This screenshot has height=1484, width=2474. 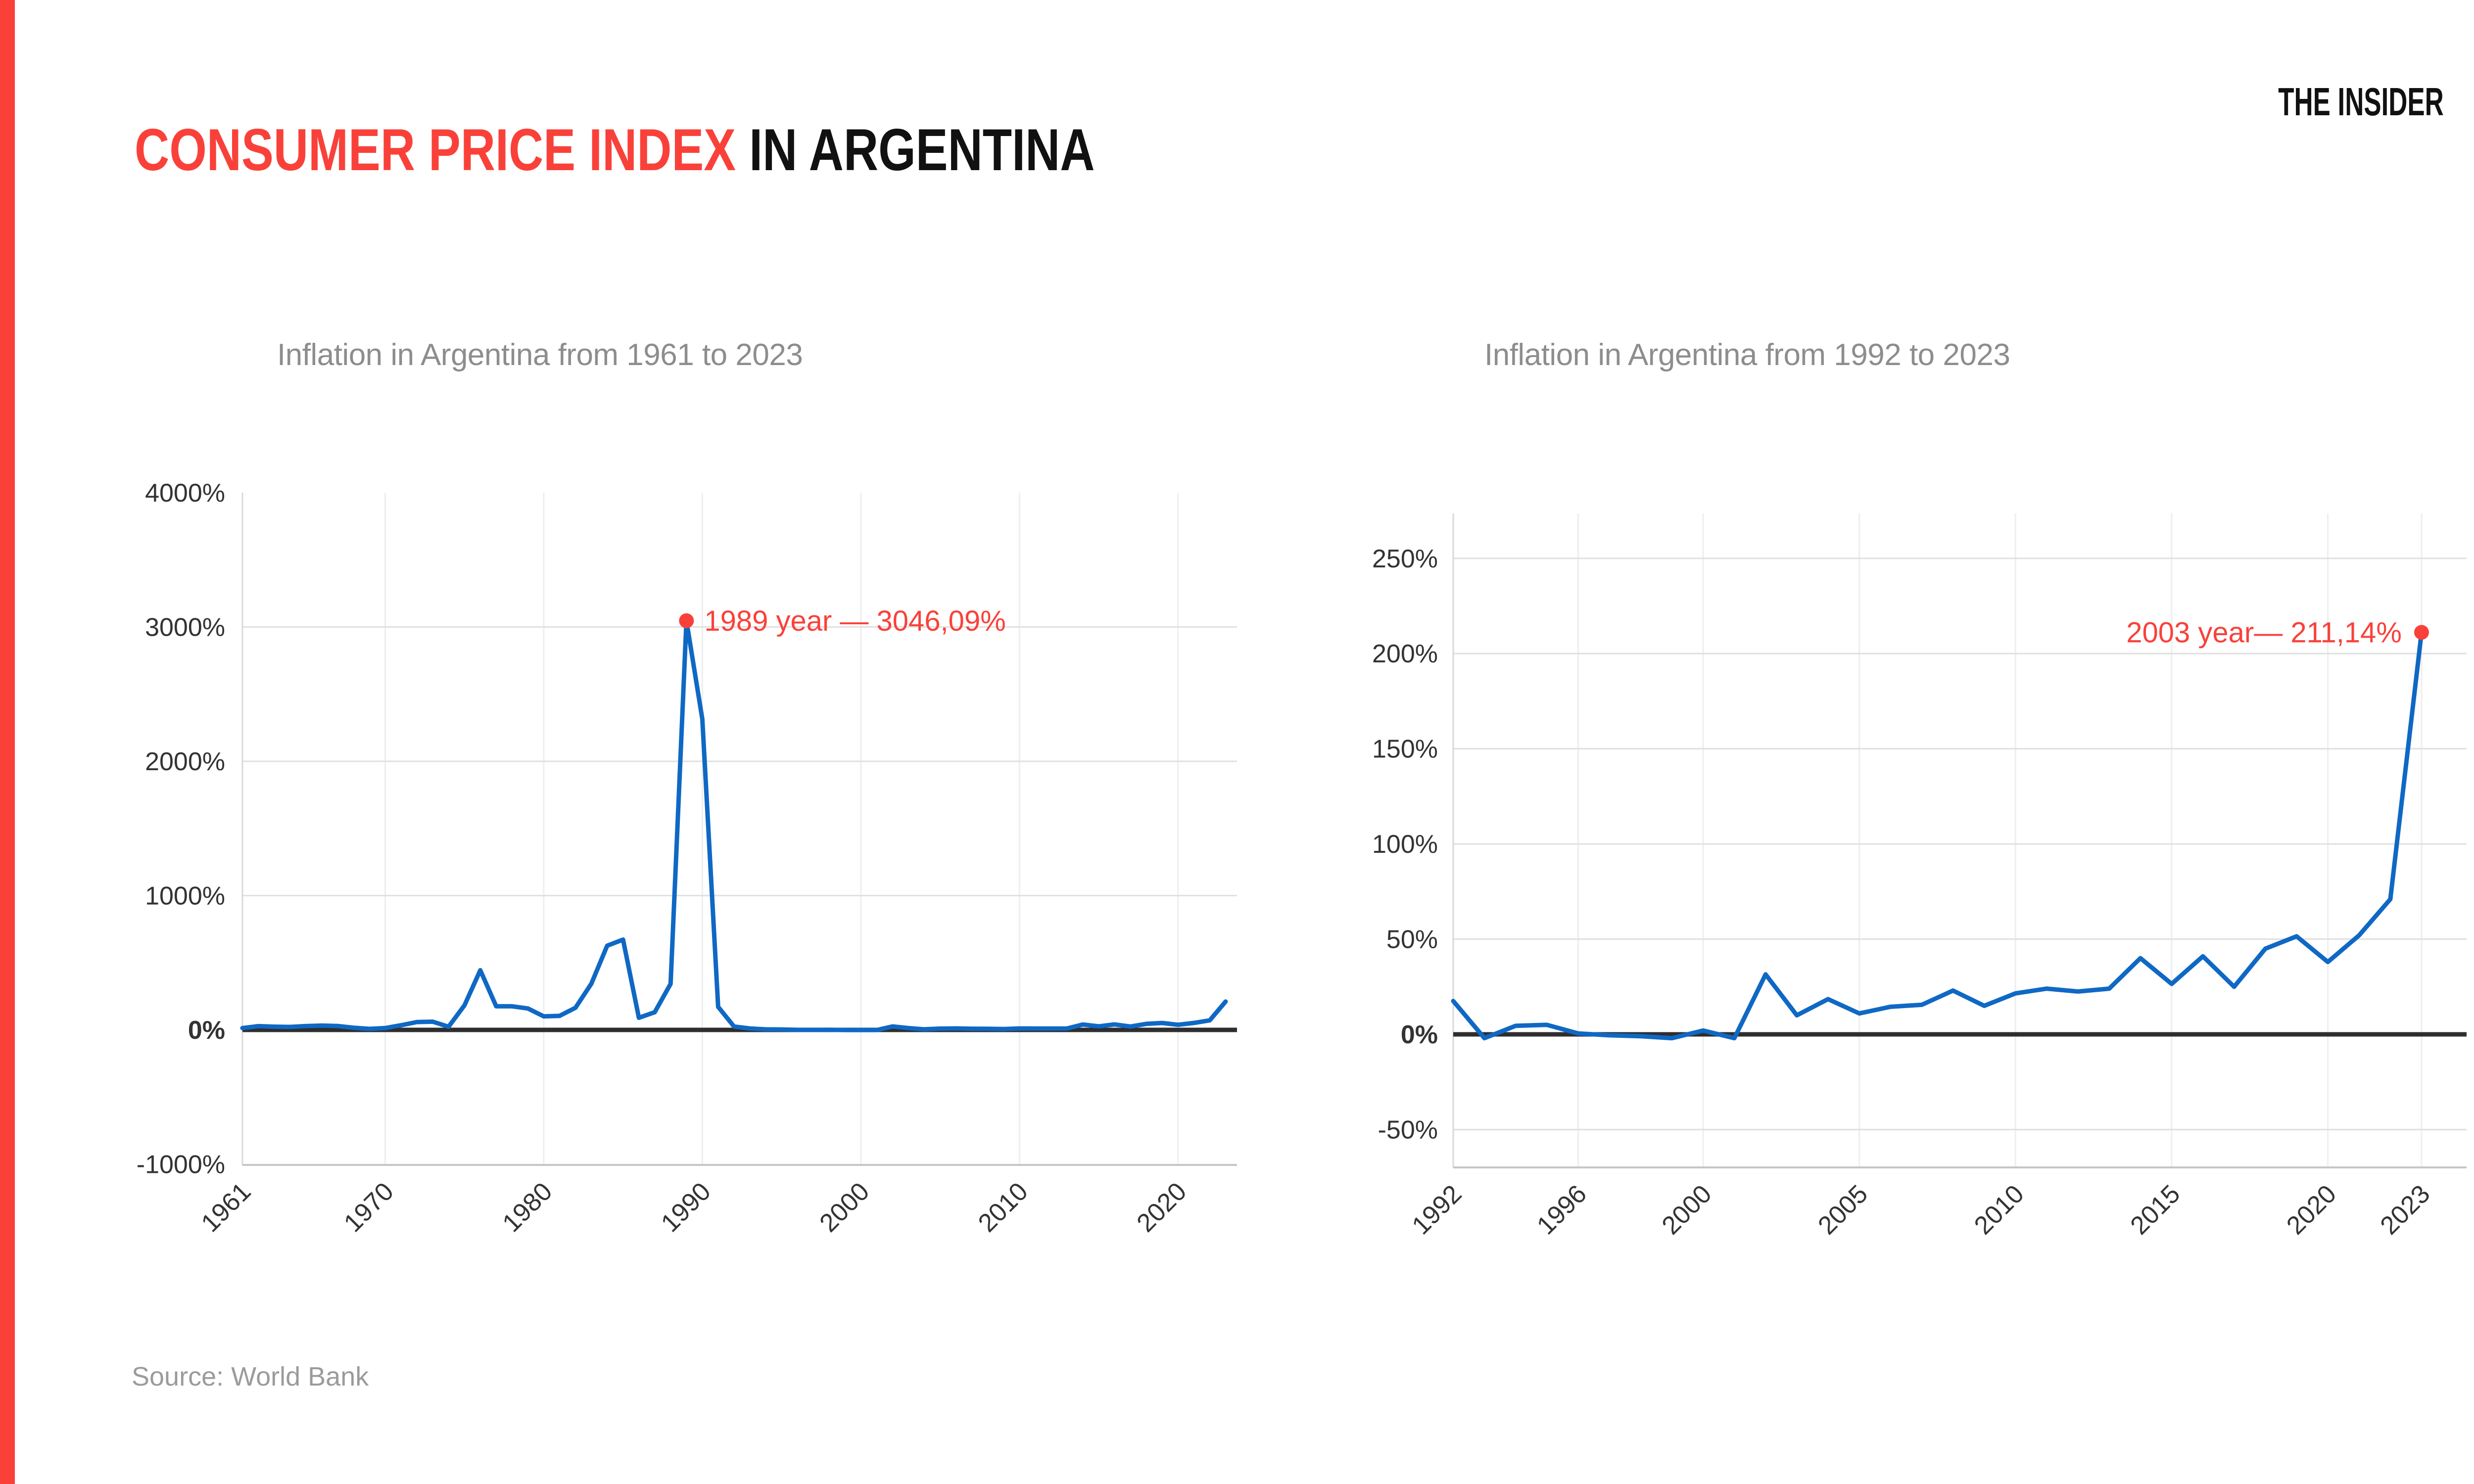 What do you see at coordinates (369, 1207) in the screenshot?
I see `x-tick-label: 1970` at bounding box center [369, 1207].